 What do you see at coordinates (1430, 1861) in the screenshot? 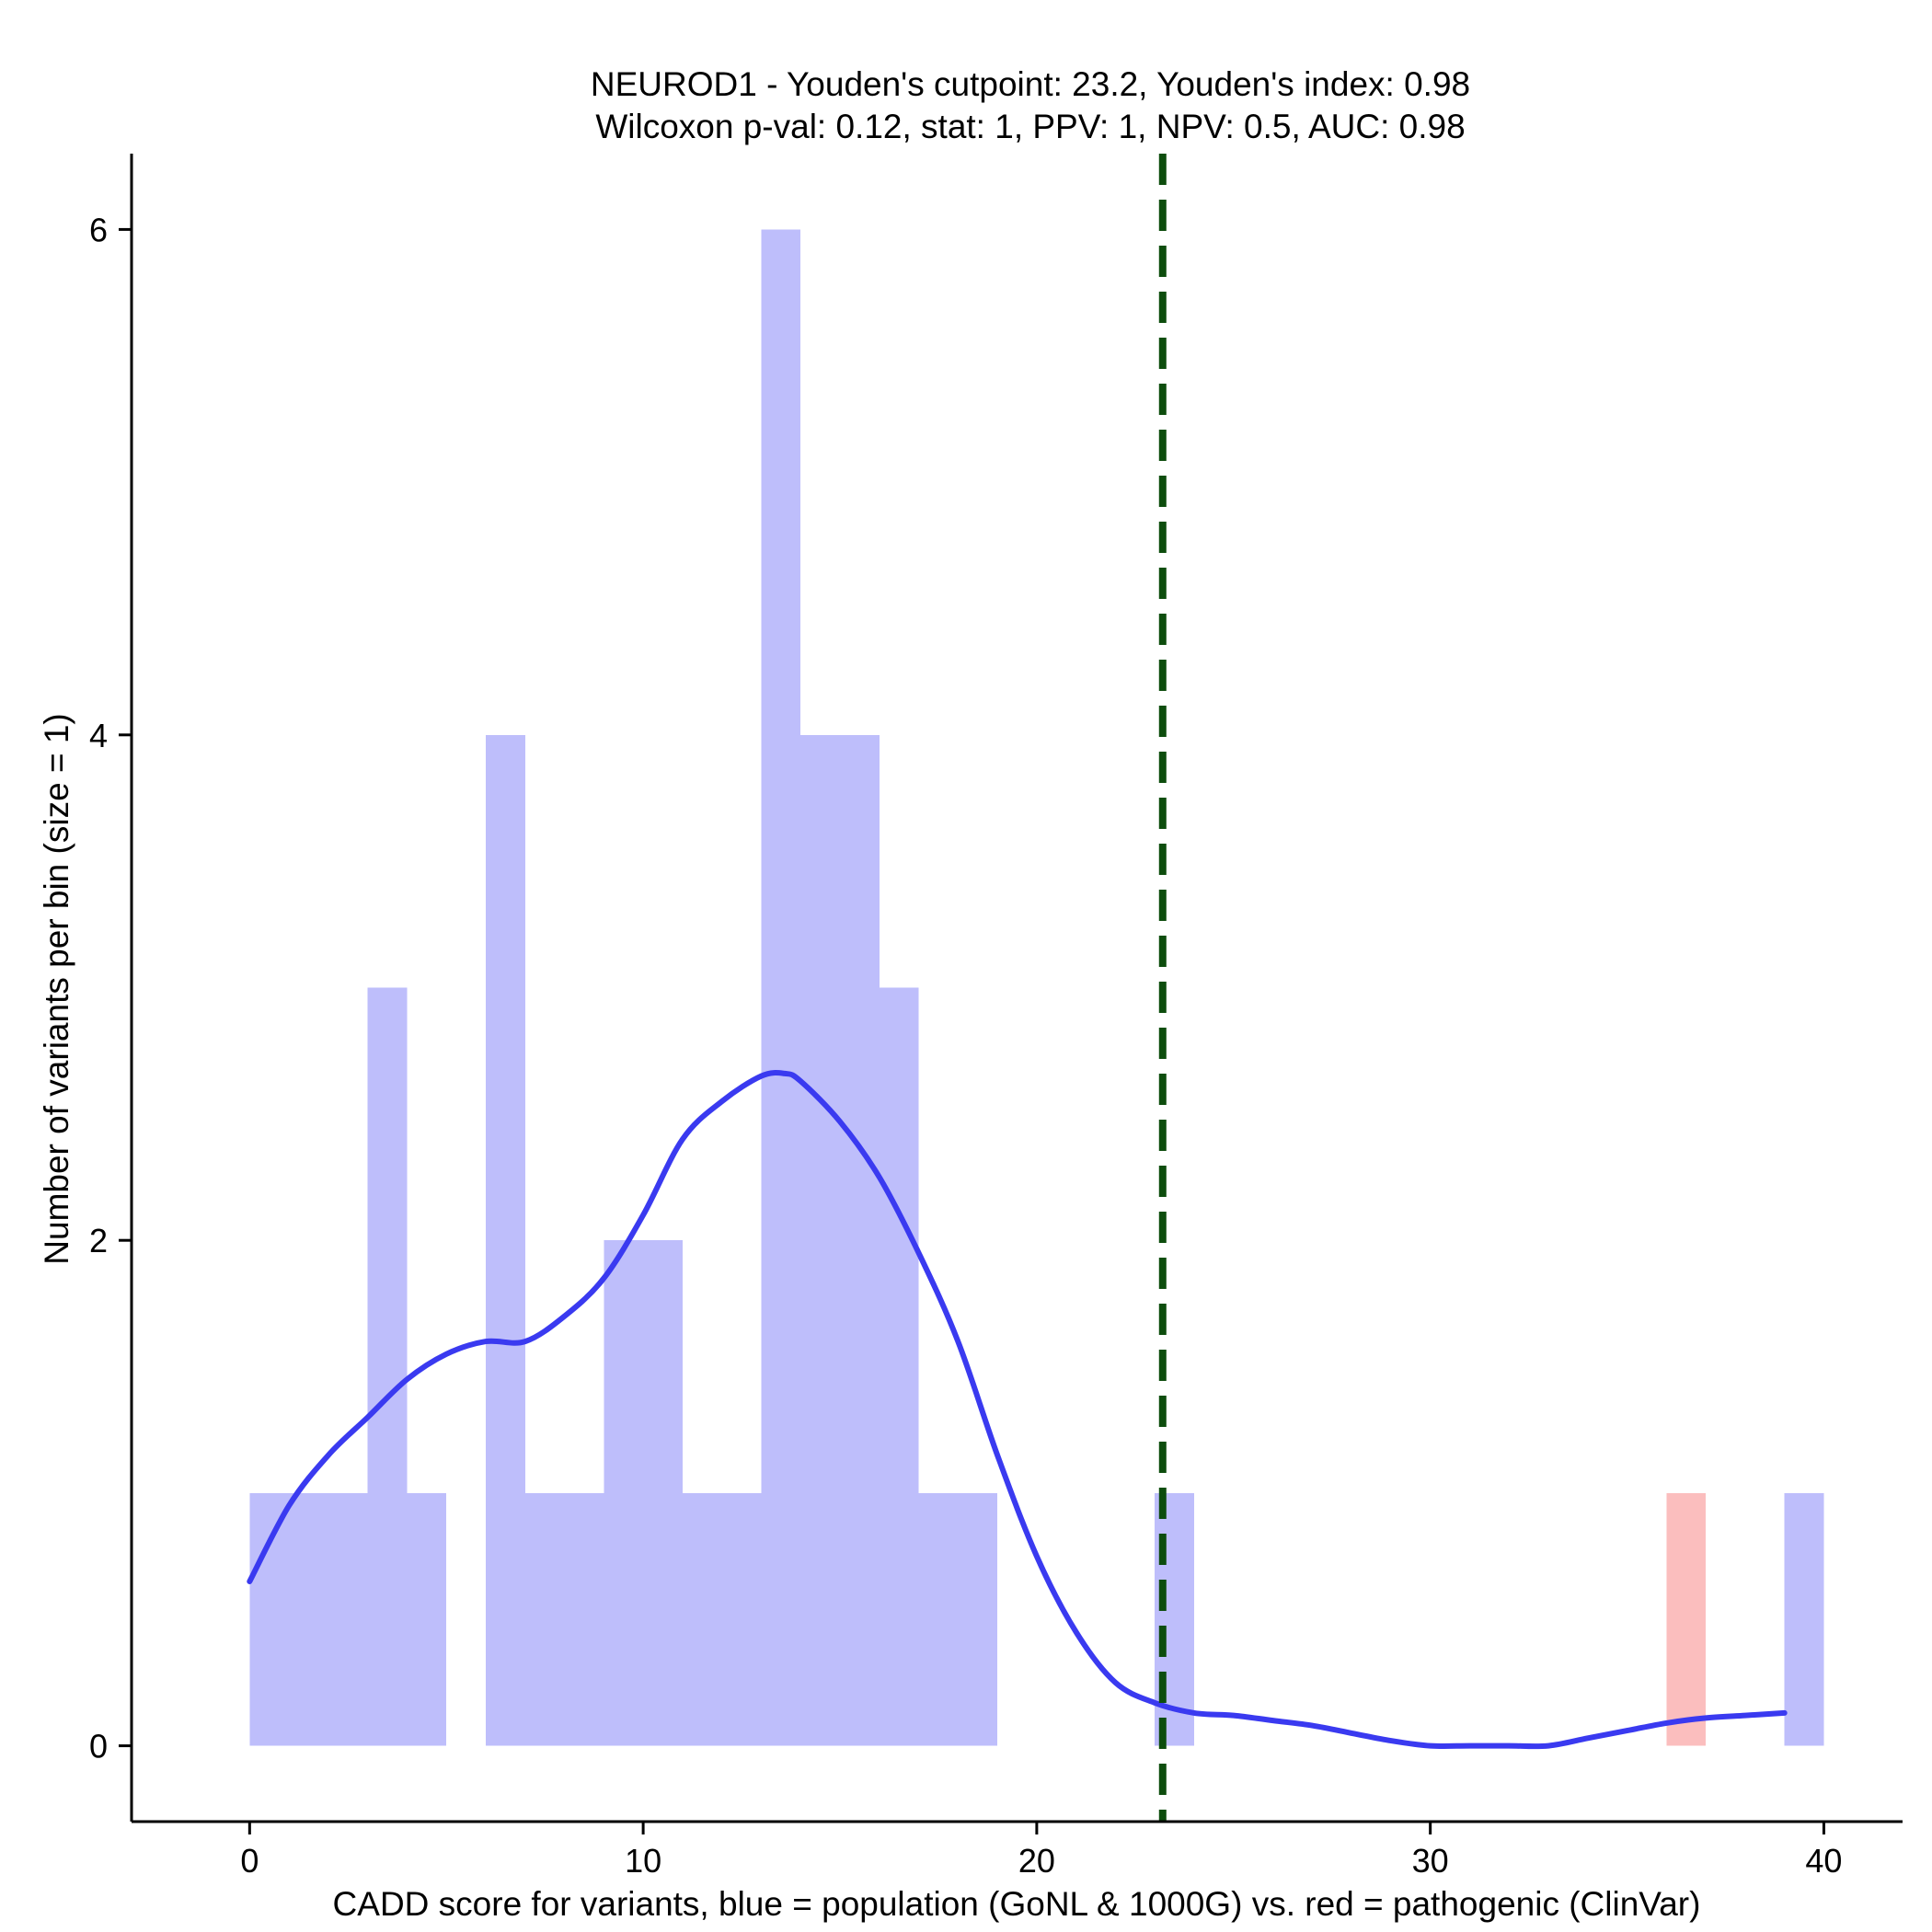
I see `x-tick-label: 30` at bounding box center [1430, 1861].